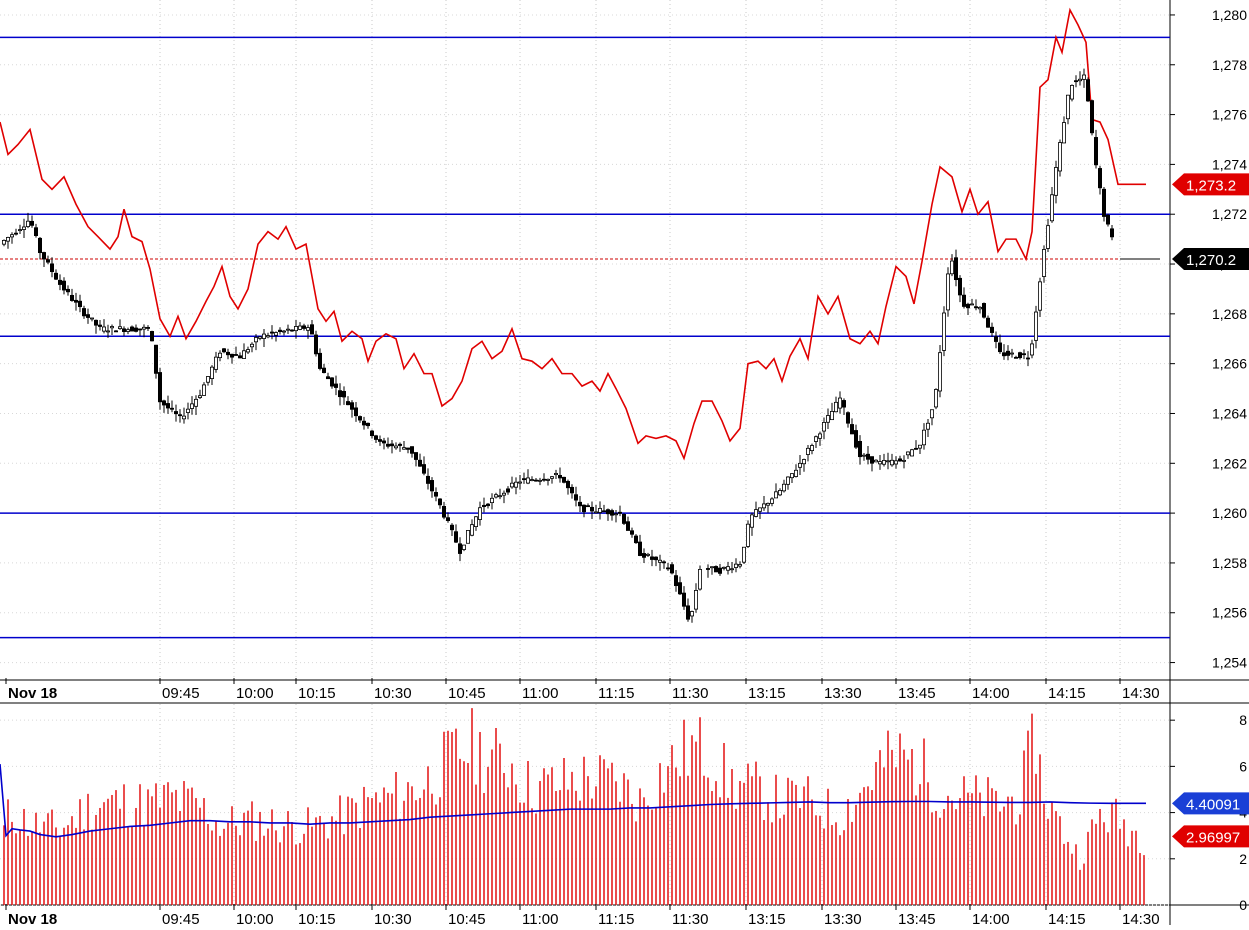 Image resolution: width=1249 pixels, height=930 pixels. What do you see at coordinates (32, 918) in the screenshot?
I see `xaxis-date-label-volume: Nov 18` at bounding box center [32, 918].